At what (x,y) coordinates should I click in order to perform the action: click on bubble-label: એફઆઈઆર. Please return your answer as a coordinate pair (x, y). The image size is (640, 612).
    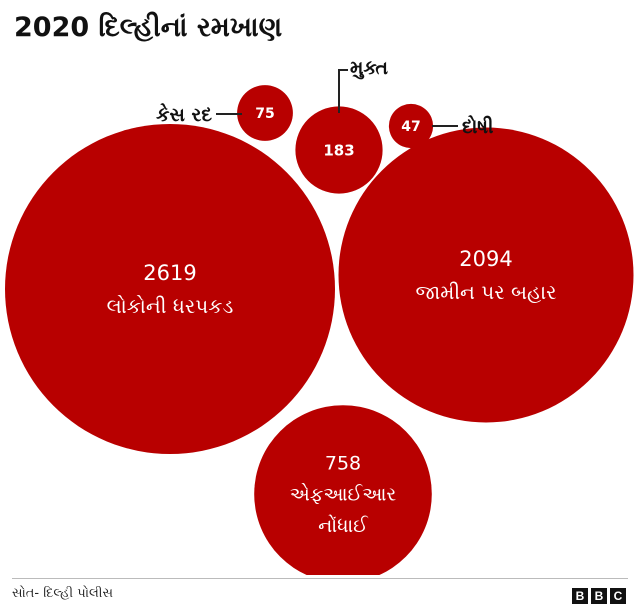
    Looking at the image, I should click on (343, 495).